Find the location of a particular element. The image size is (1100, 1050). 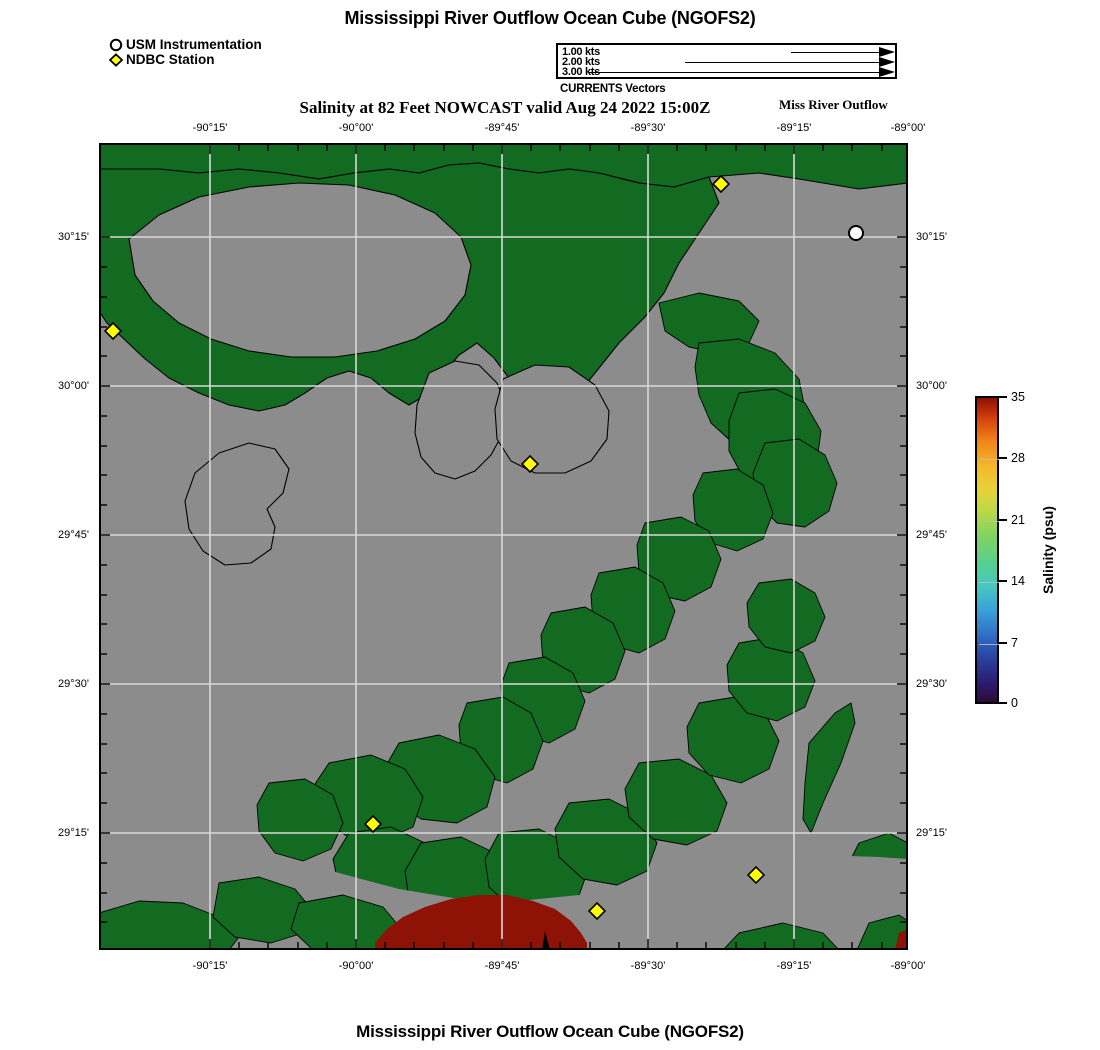

lat-label-right: 29°45' is located at coordinates (931, 535).